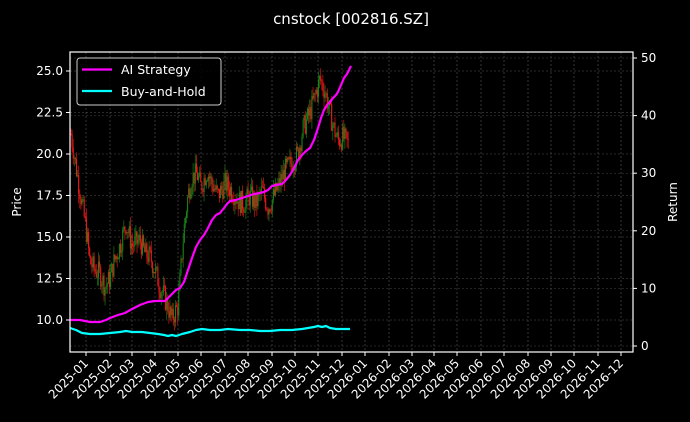 Image resolution: width=690 pixels, height=422 pixels. What do you see at coordinates (645, 346) in the screenshot?
I see `right-y-tick-label: 0` at bounding box center [645, 346].